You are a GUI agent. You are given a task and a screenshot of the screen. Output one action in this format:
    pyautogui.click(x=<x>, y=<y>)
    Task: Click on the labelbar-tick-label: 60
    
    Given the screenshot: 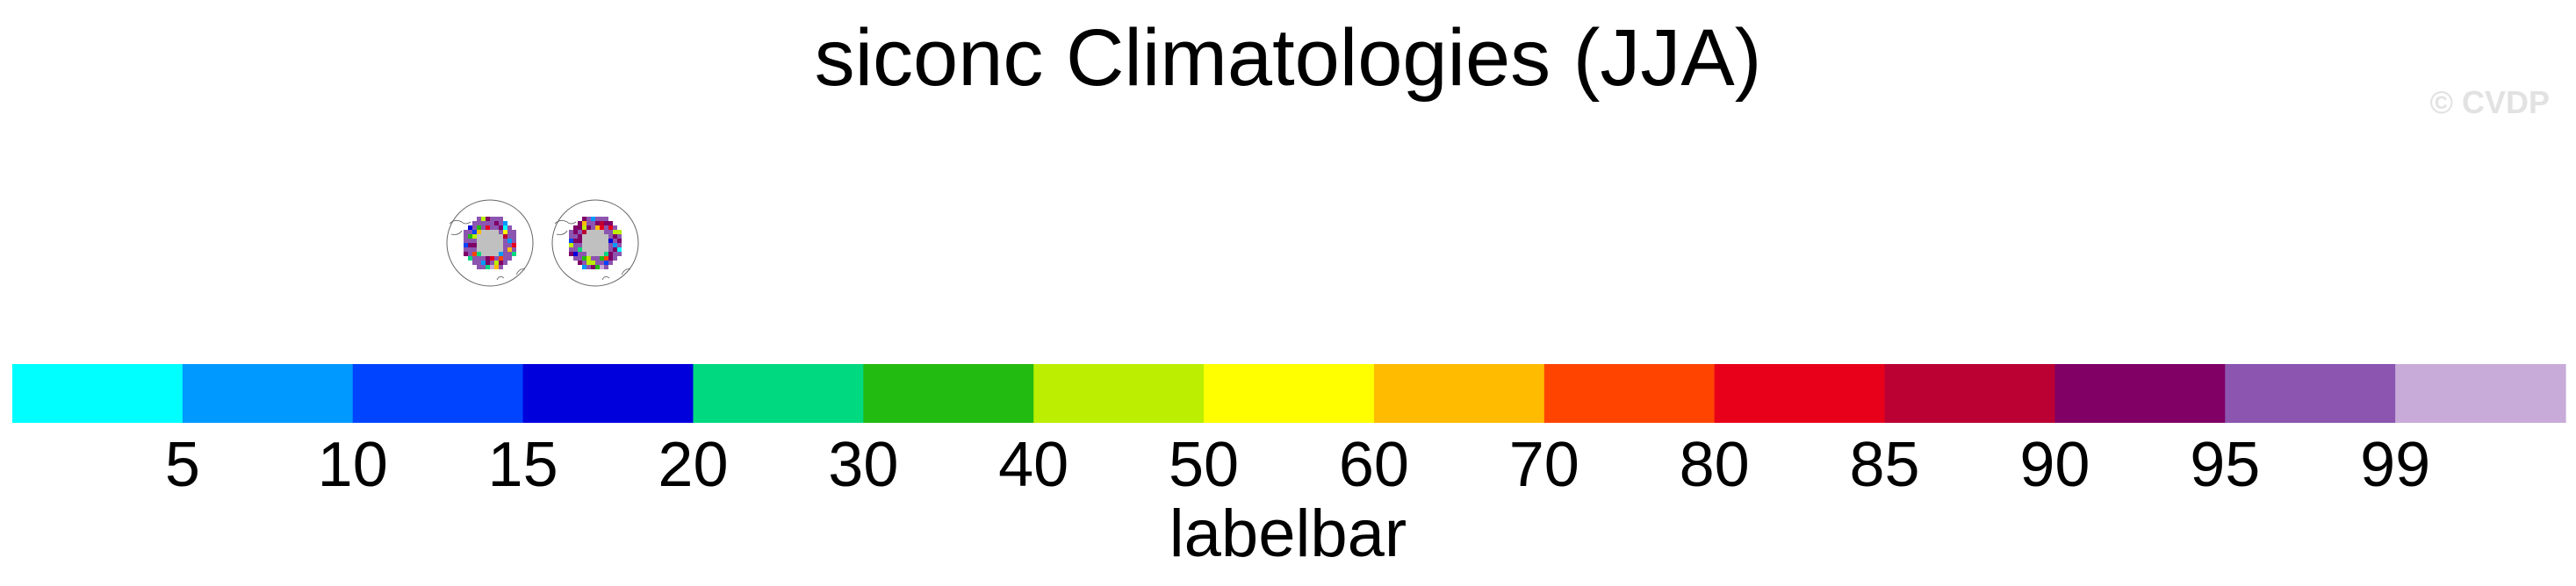 What is the action you would take?
    pyautogui.click(x=1374, y=465)
    